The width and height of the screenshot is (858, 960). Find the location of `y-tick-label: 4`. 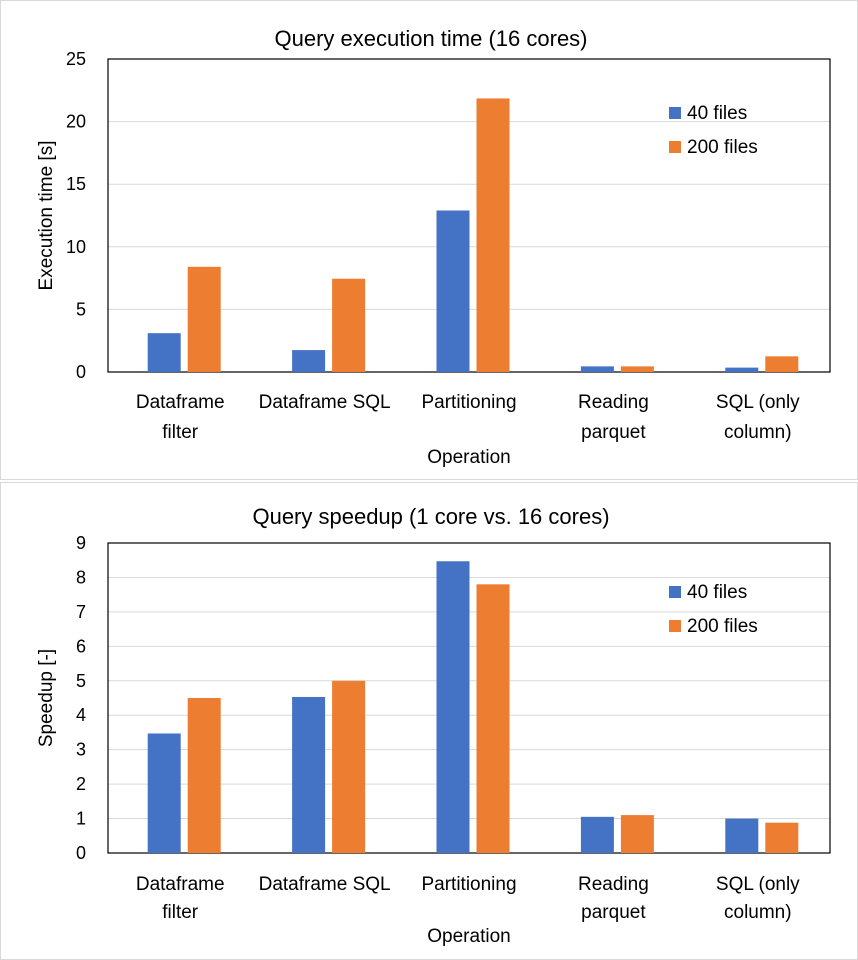

y-tick-label: 4 is located at coordinates (81, 715).